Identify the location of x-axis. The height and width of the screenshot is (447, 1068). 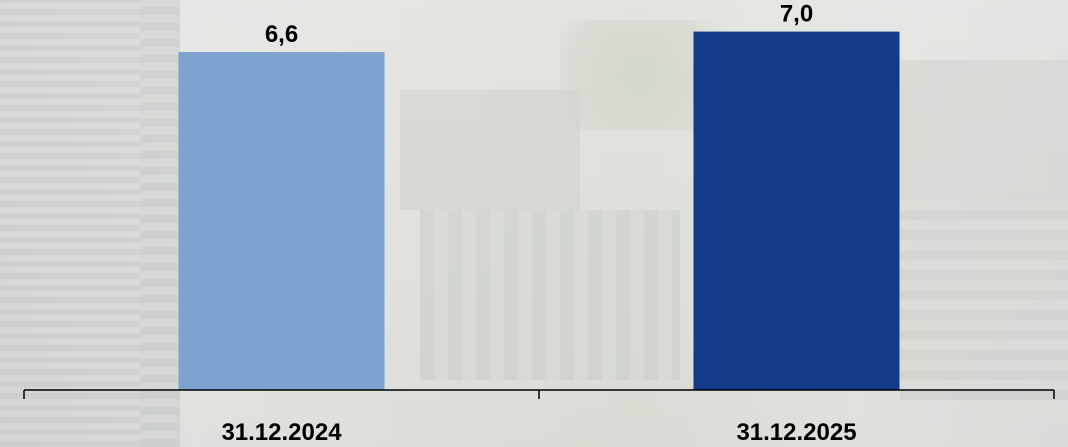
(539, 394).